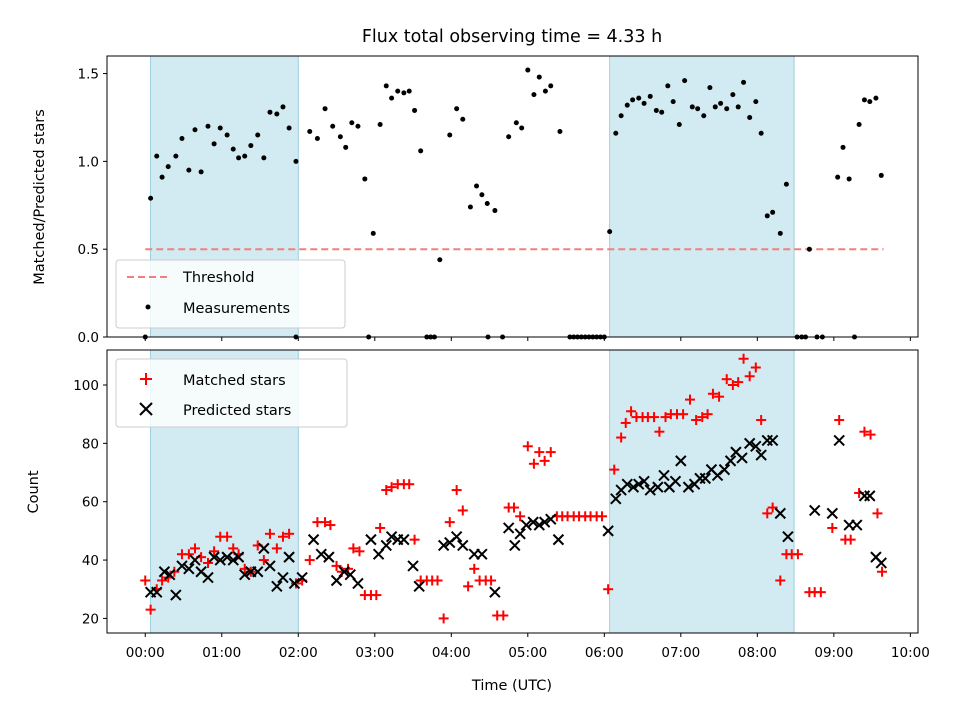 This screenshot has width=960, height=720. What do you see at coordinates (221, 653) in the screenshot?
I see `xtick-label: 01:00` at bounding box center [221, 653].